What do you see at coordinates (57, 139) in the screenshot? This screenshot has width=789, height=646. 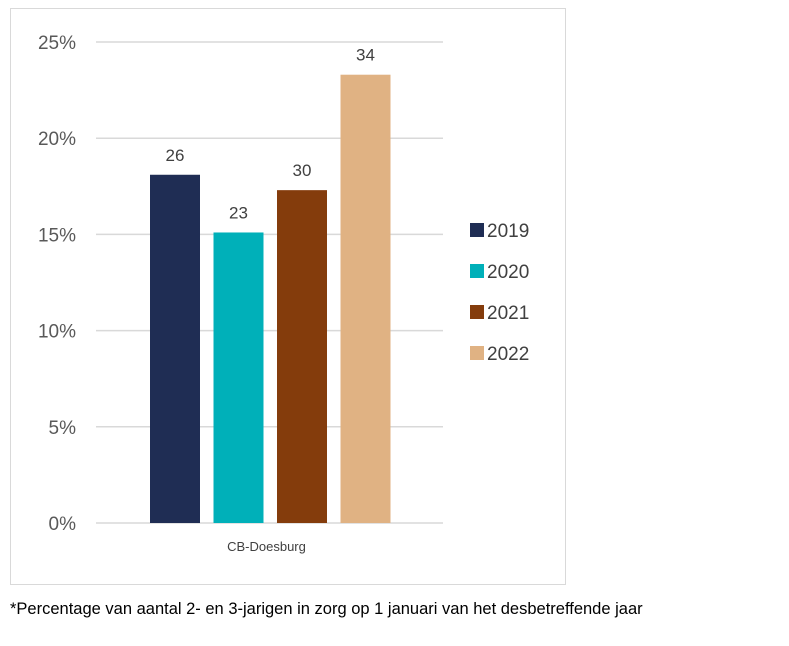 I see `y-tick-label: 20%` at bounding box center [57, 139].